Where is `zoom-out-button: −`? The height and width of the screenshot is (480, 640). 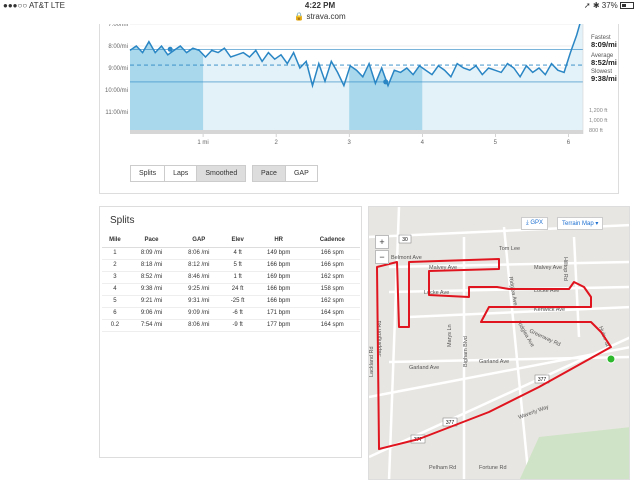 zoom-out-button: − is located at coordinates (382, 257).